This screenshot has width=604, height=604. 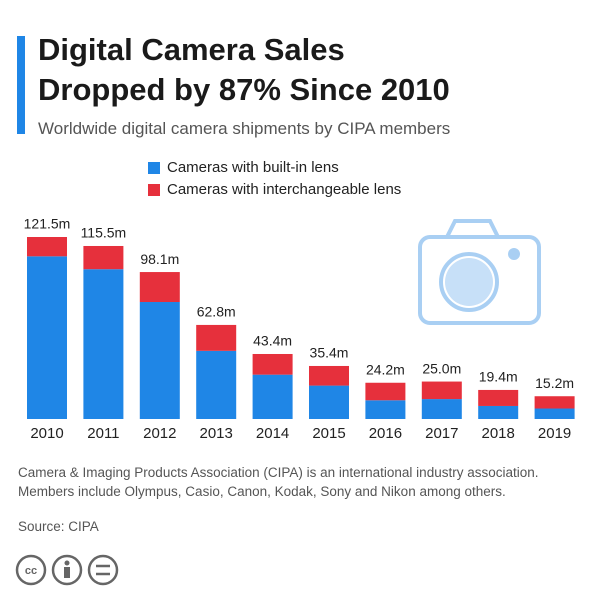 I want to click on source: Source: CIPA, so click(x=58, y=526).